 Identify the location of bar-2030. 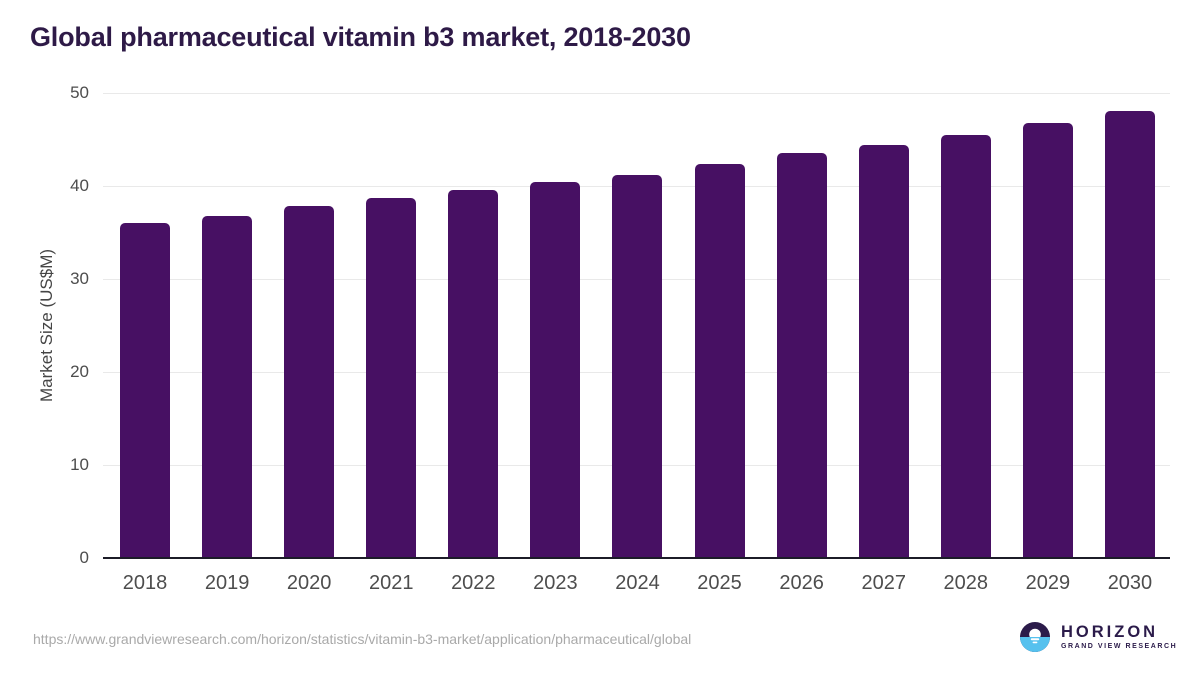
(1129, 334).